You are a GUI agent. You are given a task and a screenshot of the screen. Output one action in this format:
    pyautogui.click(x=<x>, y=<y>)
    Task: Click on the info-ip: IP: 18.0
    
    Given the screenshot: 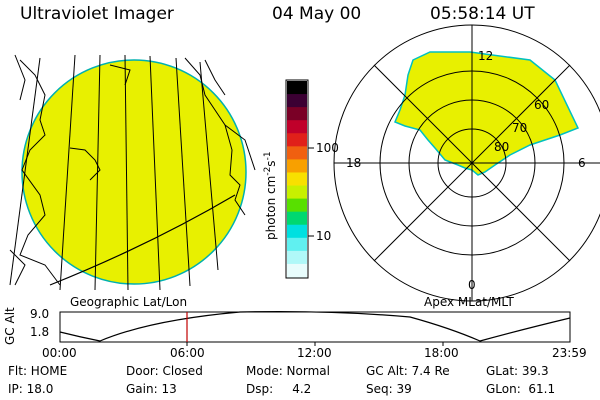 What is the action you would take?
    pyautogui.click(x=31, y=389)
    